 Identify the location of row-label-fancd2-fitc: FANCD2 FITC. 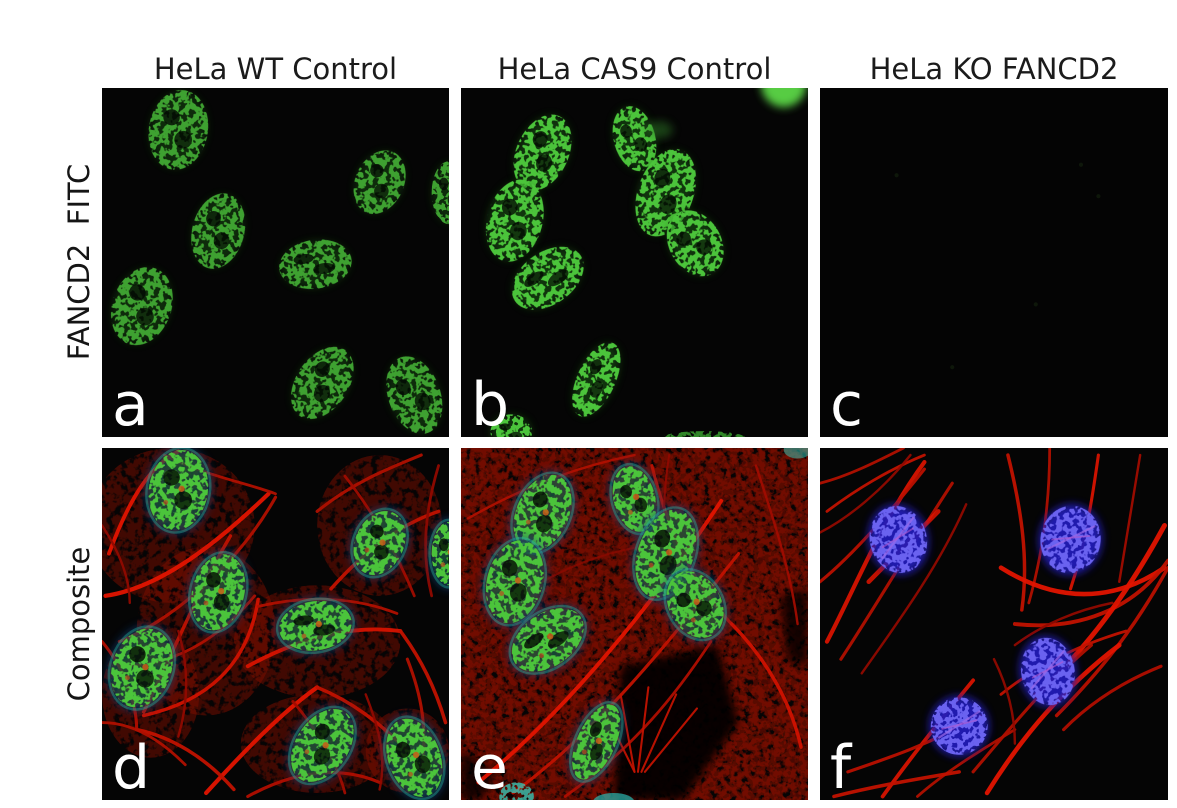
(79, 262).